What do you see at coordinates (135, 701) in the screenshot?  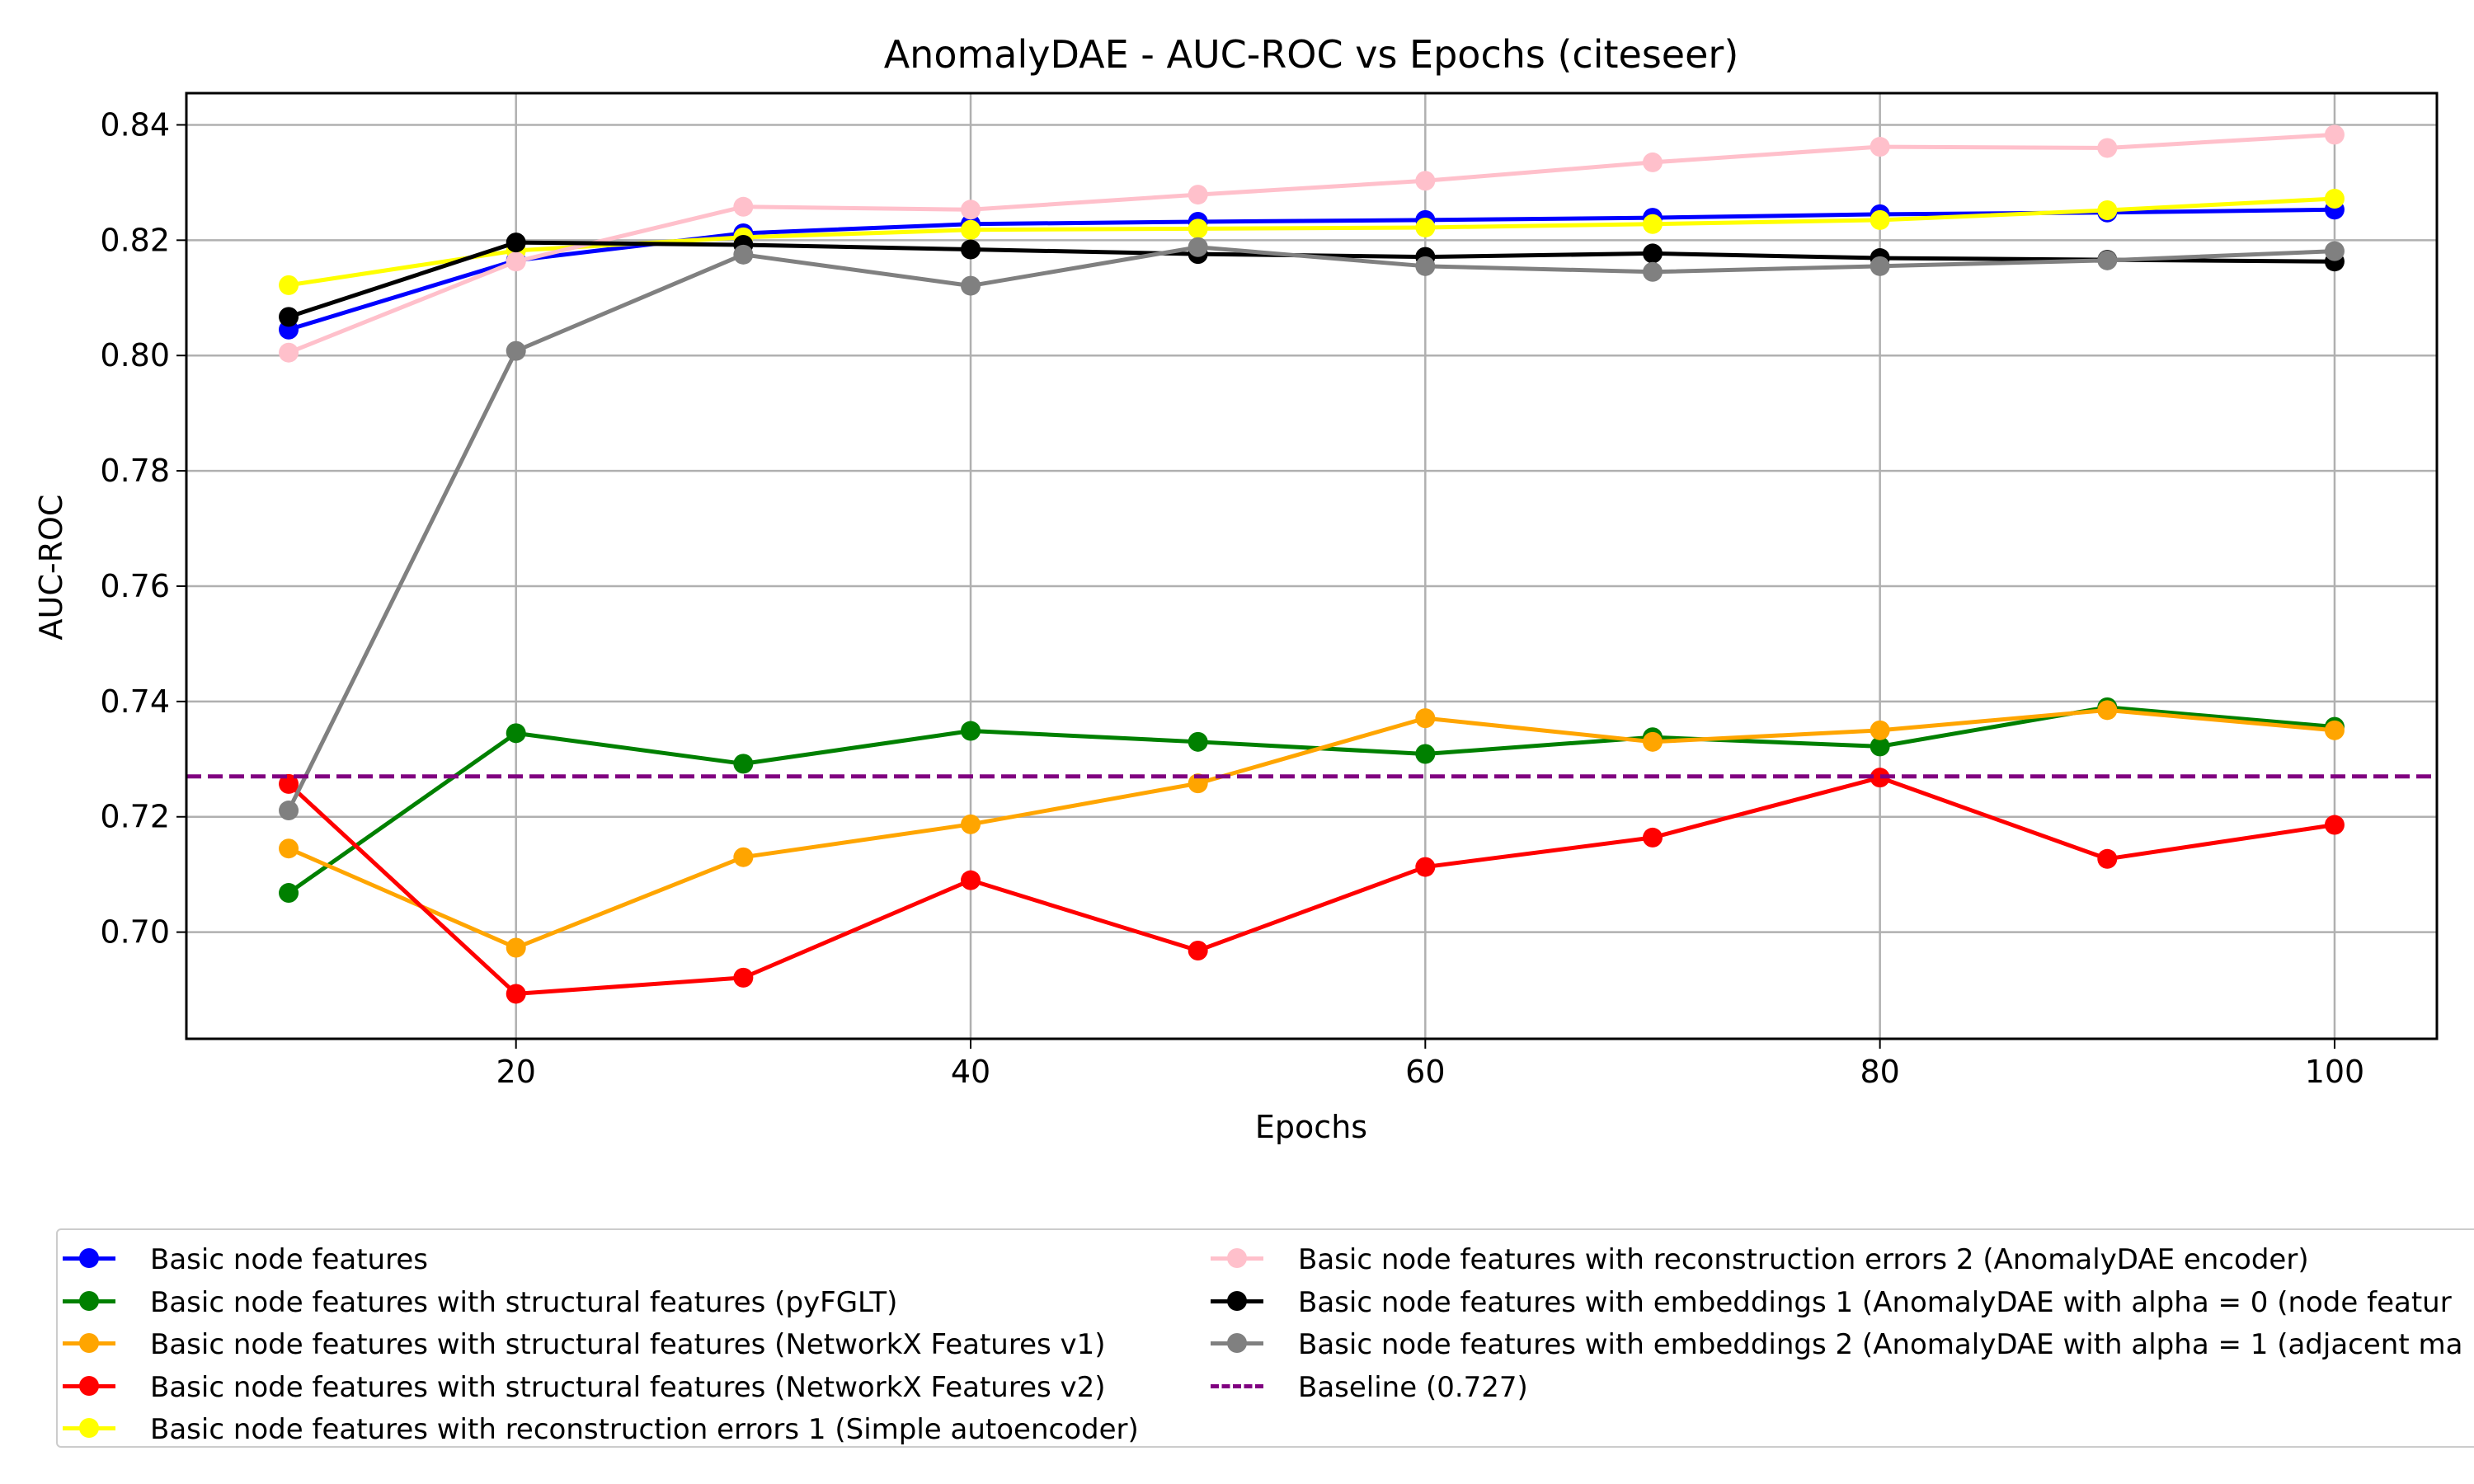 I see `y-tick-label: 0.74` at bounding box center [135, 701].